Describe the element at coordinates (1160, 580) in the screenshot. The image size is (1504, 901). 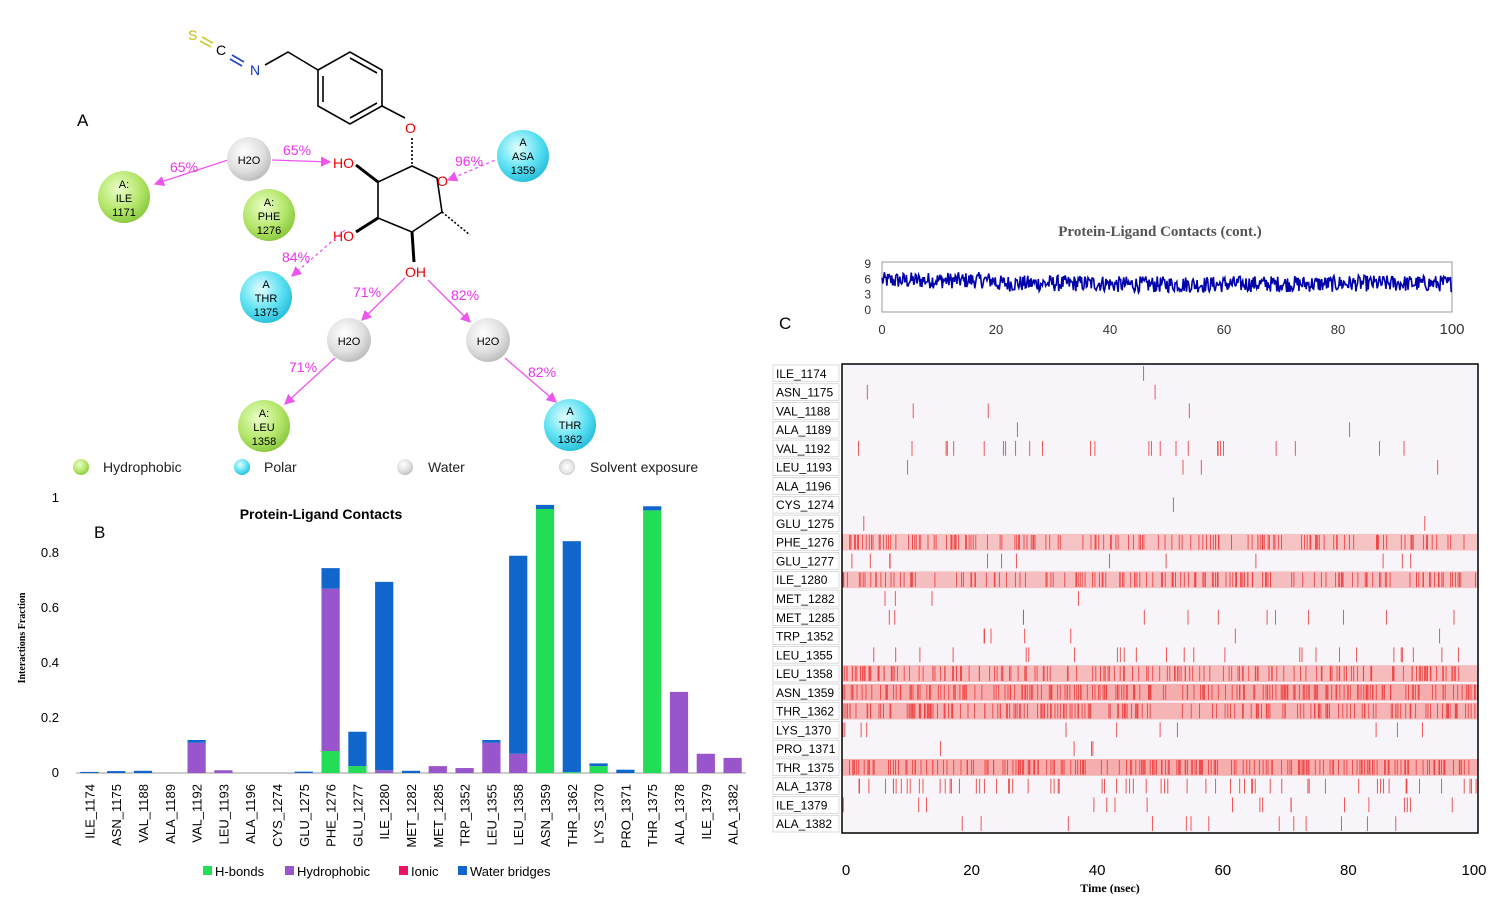
I see `contact-band` at that location.